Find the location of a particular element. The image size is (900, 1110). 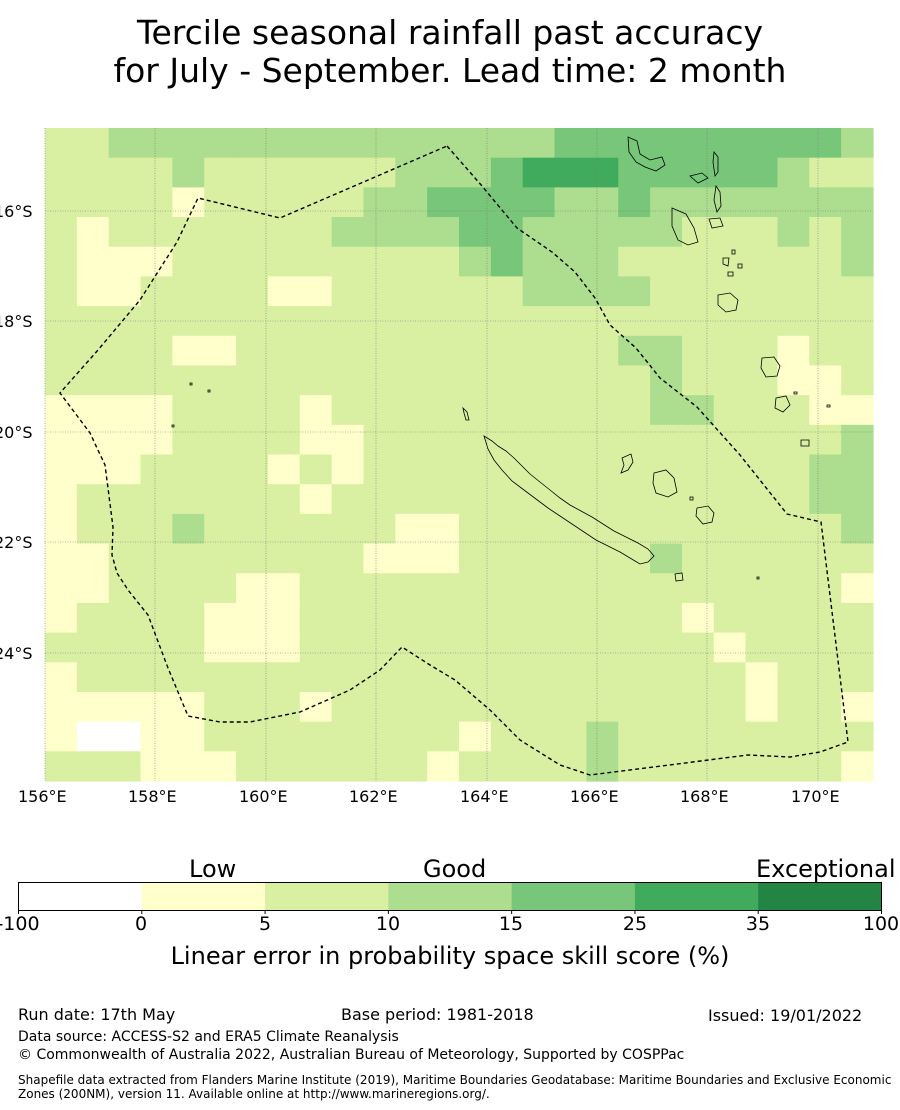

colorbar-label-exceptional: Exceptional is located at coordinates (826, 869).